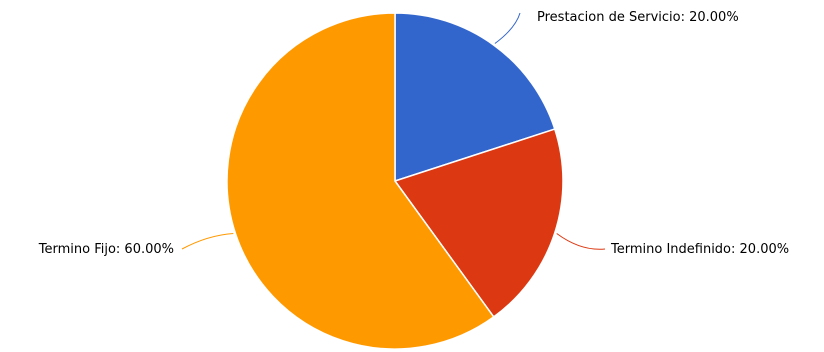 This screenshot has width=824, height=352. What do you see at coordinates (638, 17) in the screenshot?
I see `slice-label-prestacion: Prestacion de Servicio: 20.00%` at bounding box center [638, 17].